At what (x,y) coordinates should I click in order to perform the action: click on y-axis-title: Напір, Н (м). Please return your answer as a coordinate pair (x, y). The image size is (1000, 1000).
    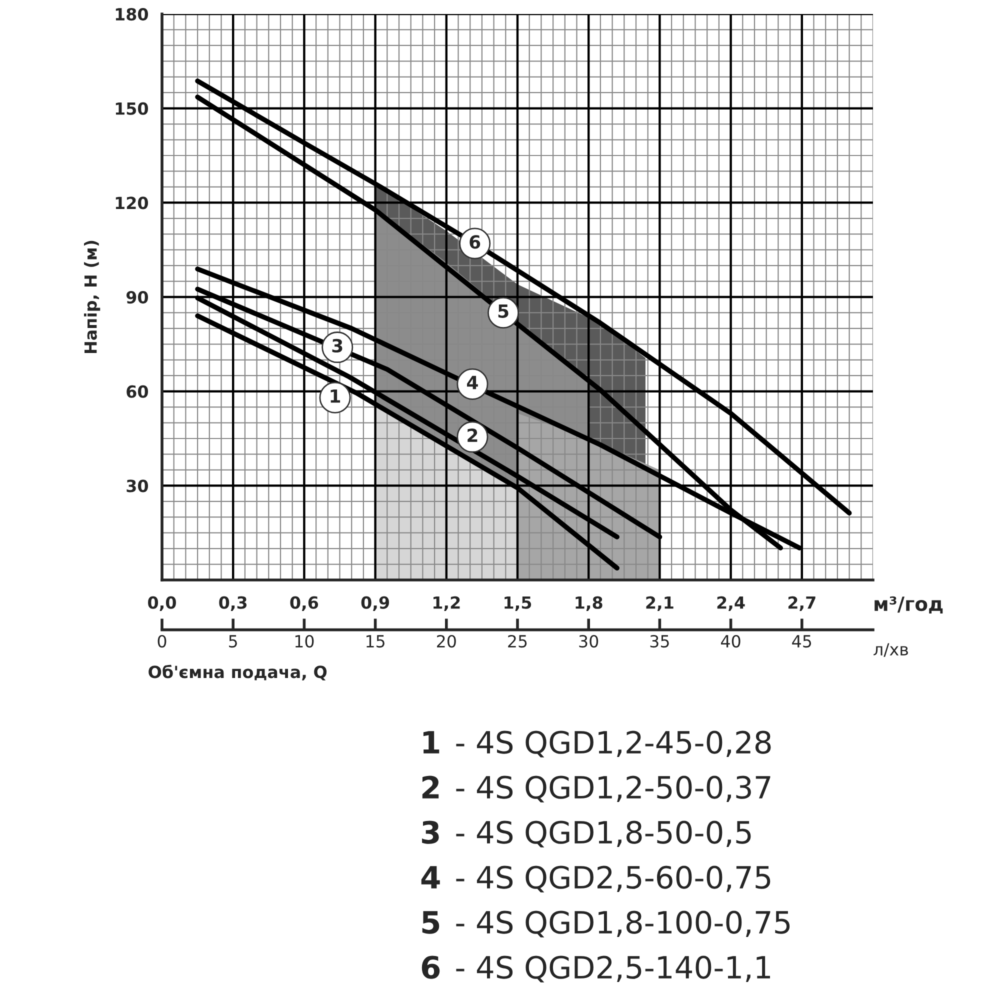
    Looking at the image, I should click on (92, 297).